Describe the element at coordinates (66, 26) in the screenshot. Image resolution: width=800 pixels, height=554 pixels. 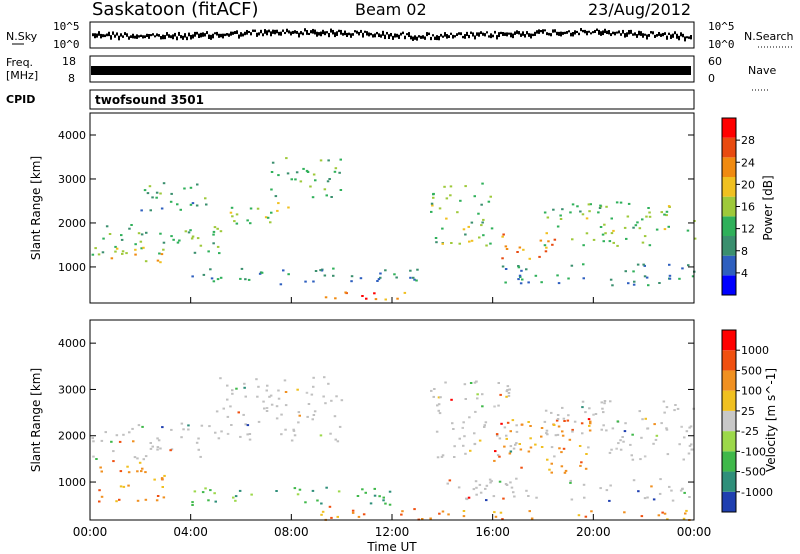
I see `noise-left-tick-top: 10^5` at that location.